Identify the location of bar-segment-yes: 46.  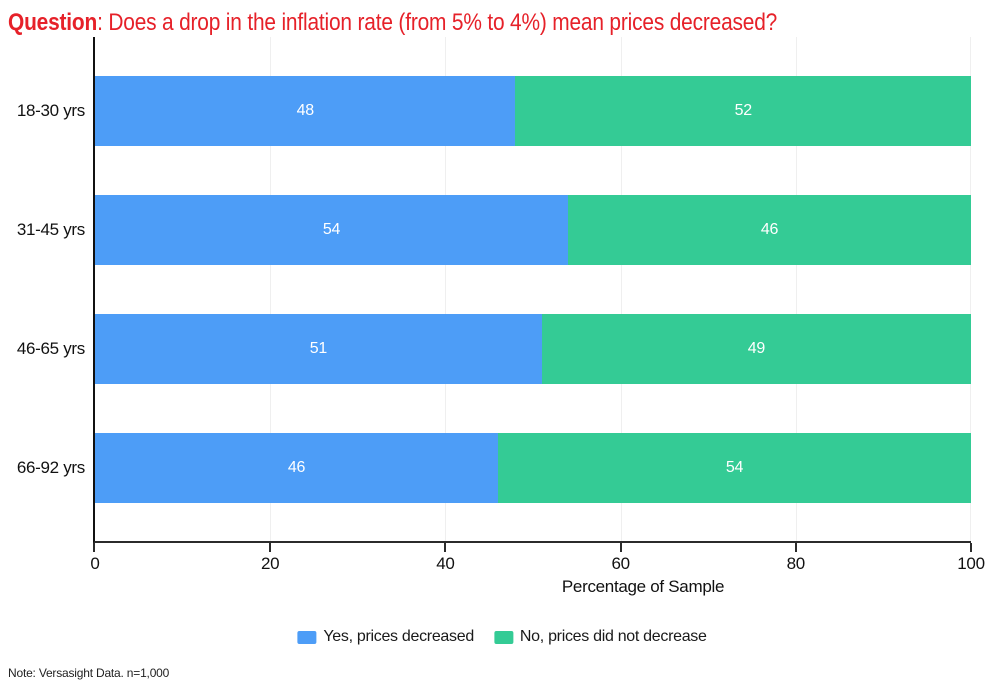
(296, 468).